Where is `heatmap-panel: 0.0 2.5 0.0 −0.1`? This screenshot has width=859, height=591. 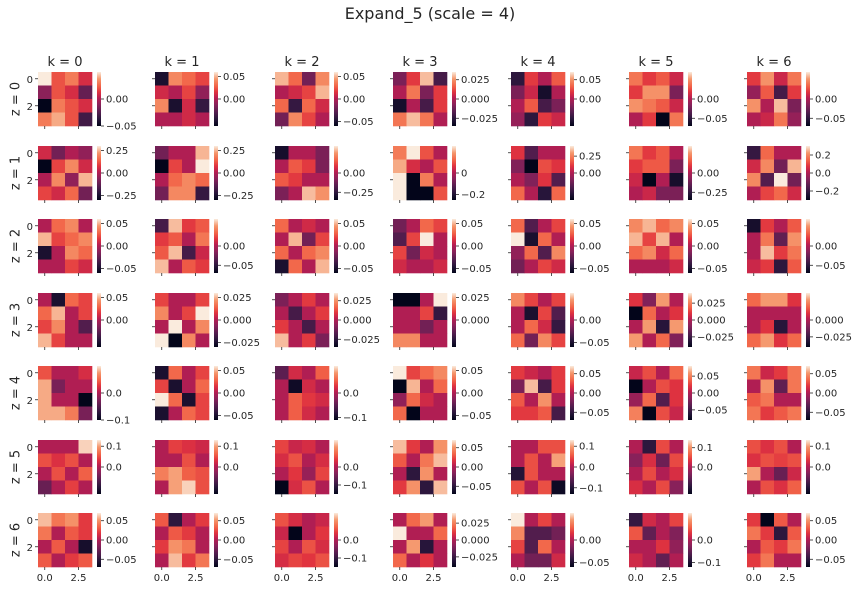 heatmap-panel: 0.0 2.5 0.0 −0.1 is located at coordinates (319, 548).